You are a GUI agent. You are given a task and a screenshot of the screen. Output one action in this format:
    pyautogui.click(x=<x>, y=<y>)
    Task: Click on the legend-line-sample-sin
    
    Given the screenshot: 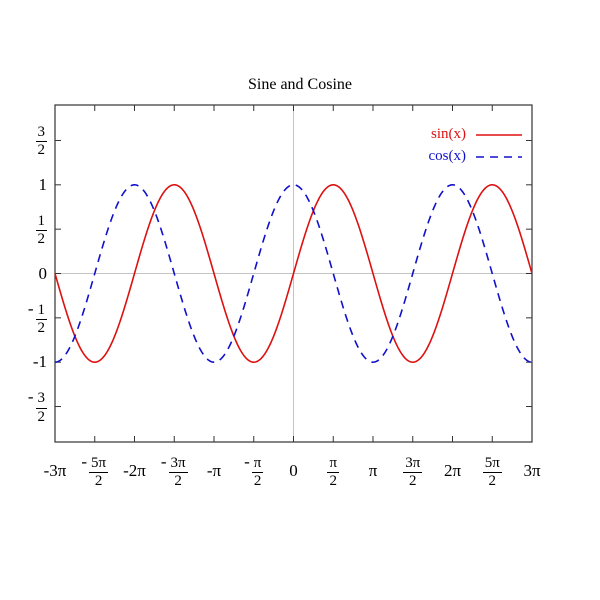 What is the action you would take?
    pyautogui.click(x=499, y=134)
    